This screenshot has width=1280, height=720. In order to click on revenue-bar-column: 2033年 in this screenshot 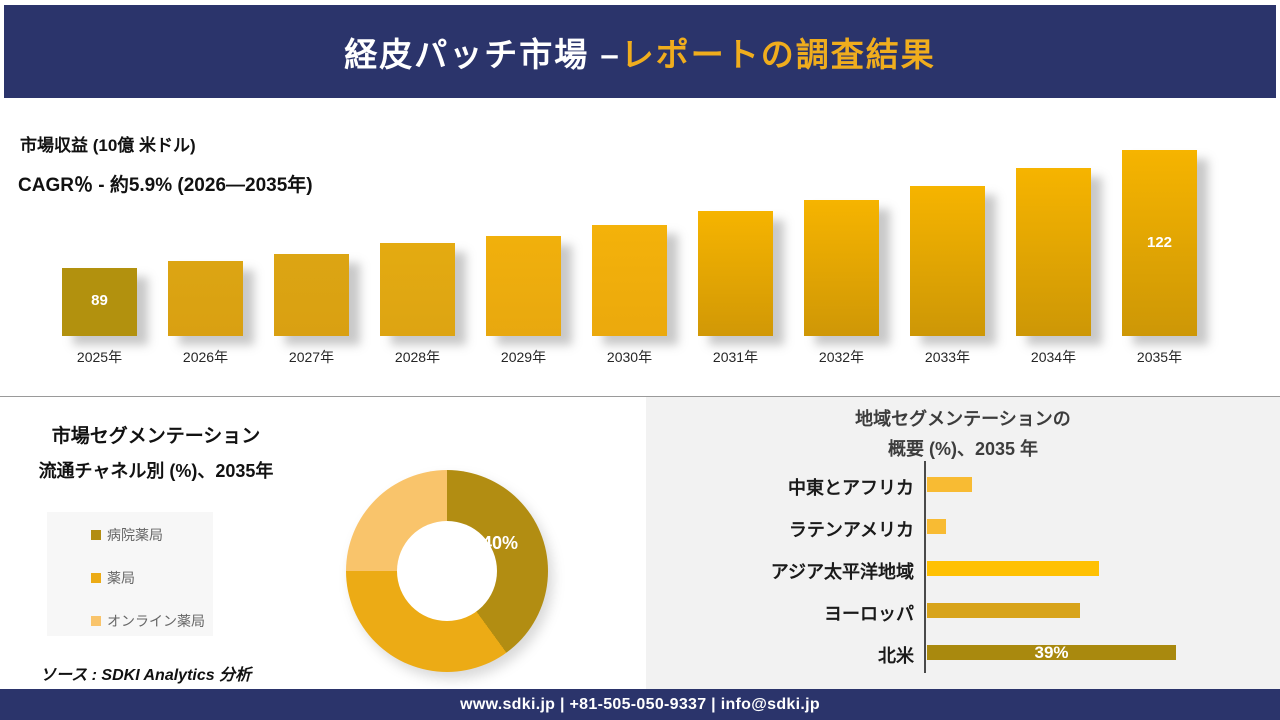, I will do `click(947, 275)`.